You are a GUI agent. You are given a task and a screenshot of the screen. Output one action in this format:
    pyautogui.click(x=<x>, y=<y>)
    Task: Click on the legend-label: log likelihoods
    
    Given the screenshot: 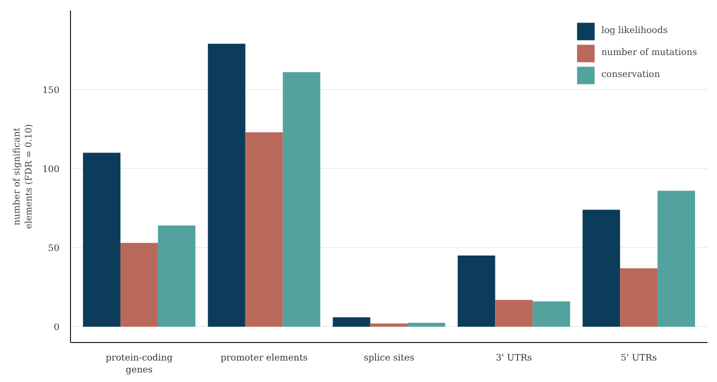 What is the action you would take?
    pyautogui.click(x=634, y=31)
    